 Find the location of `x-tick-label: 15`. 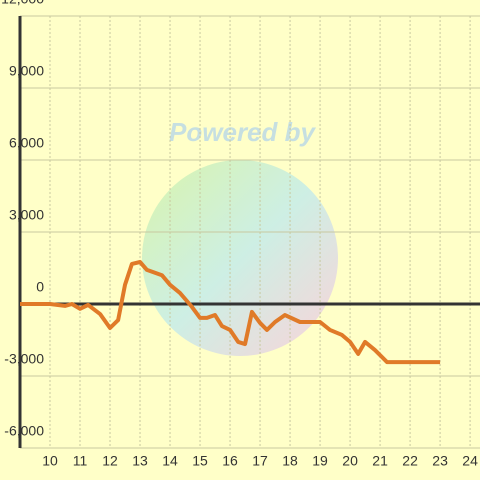

x-tick-label: 15 is located at coordinates (200, 461).